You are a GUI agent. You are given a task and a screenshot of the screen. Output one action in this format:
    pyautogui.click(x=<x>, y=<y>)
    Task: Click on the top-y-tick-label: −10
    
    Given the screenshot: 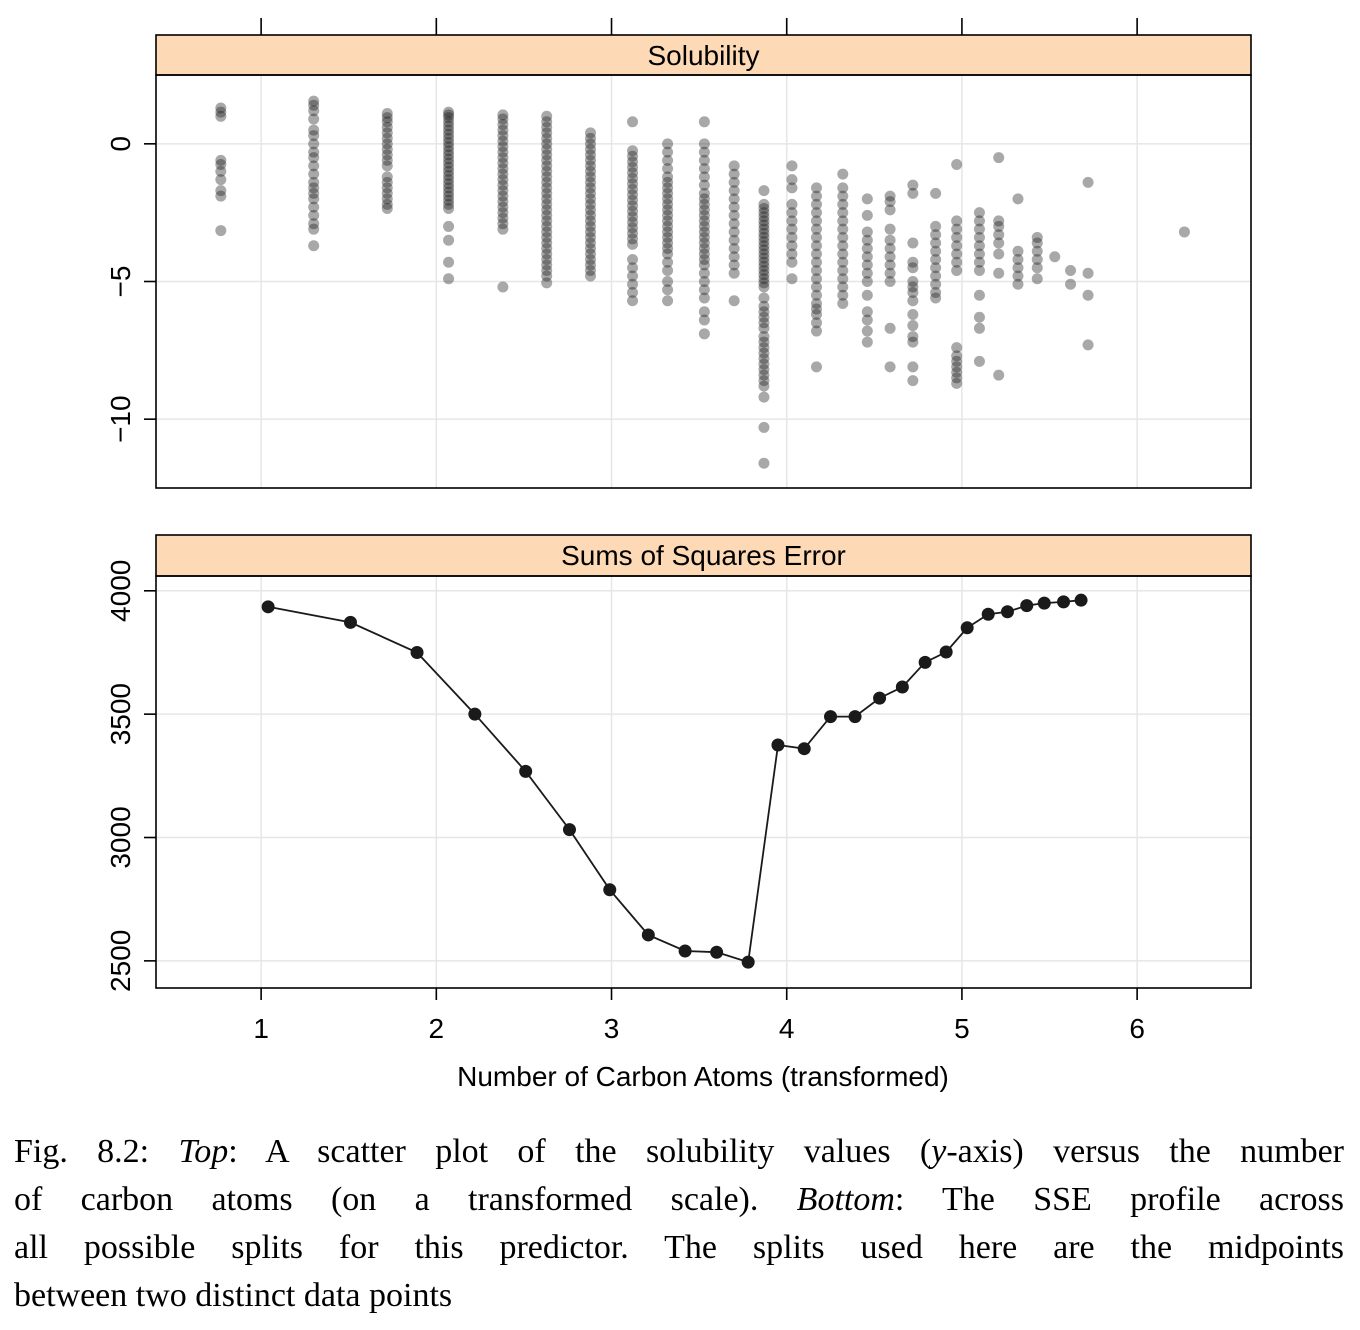 What is the action you would take?
    pyautogui.click(x=120, y=419)
    